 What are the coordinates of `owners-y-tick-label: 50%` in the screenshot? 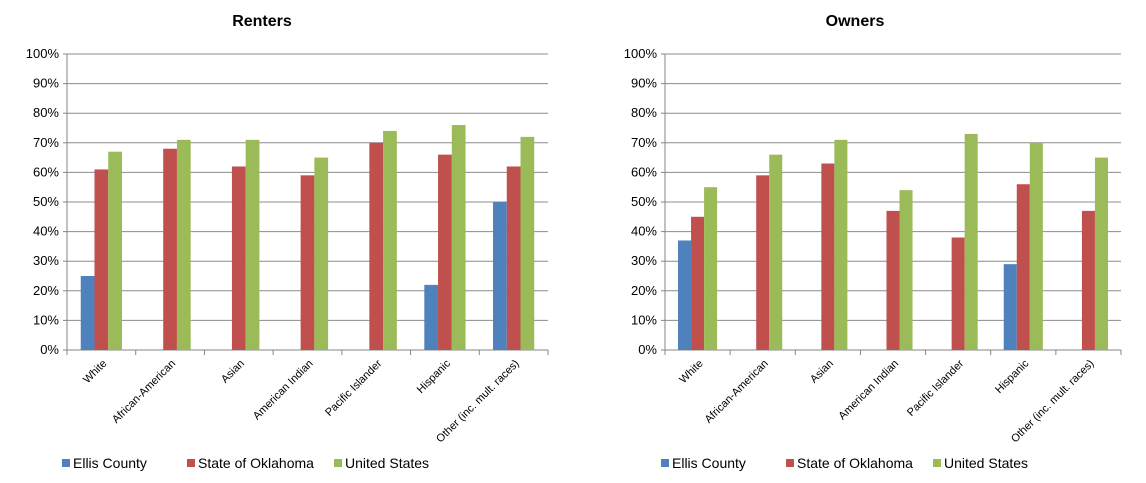 It's located at (644, 201).